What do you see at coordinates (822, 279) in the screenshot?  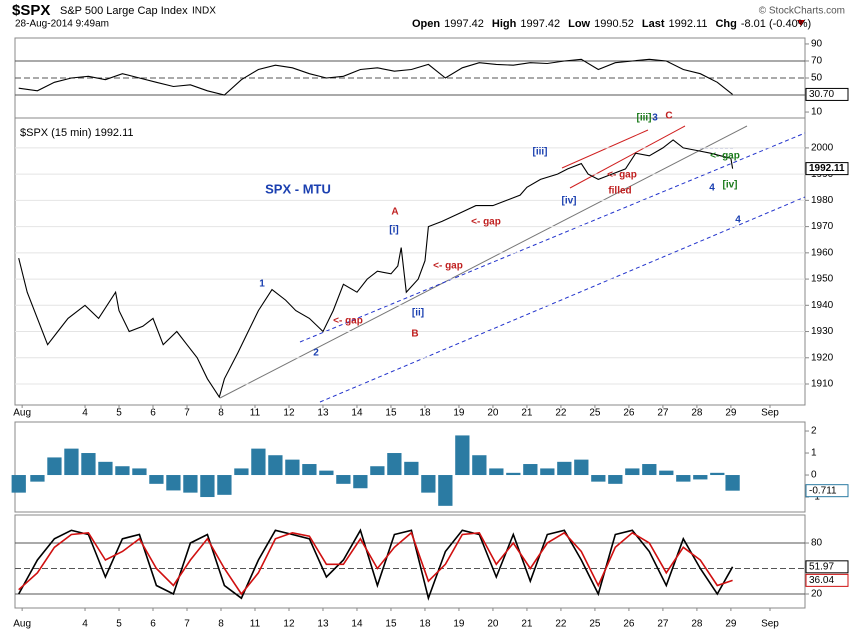 I see `y-tick-label: 1950` at bounding box center [822, 279].